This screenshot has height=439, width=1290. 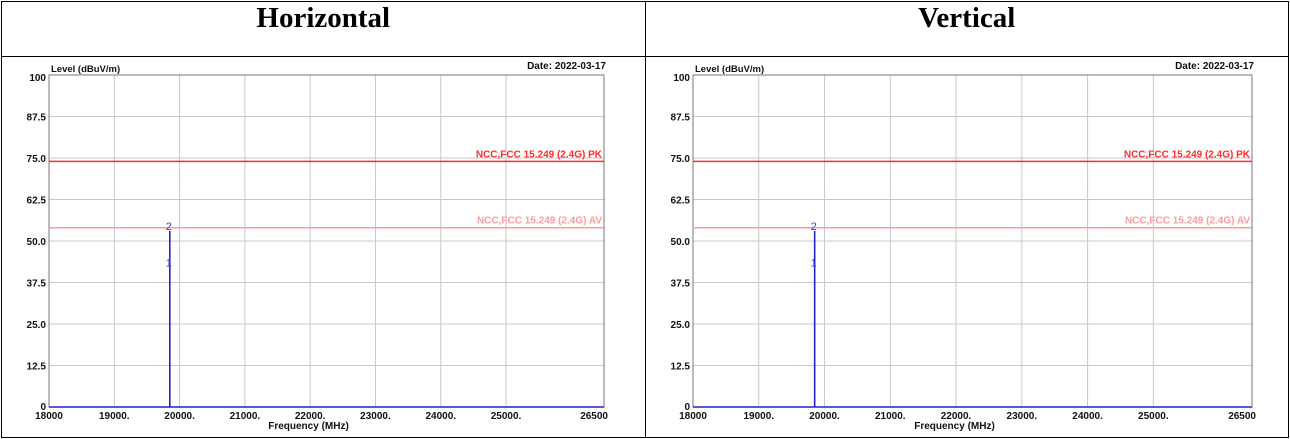 I want to click on chart-0-x-tick-label: 18000, so click(x=49, y=416).